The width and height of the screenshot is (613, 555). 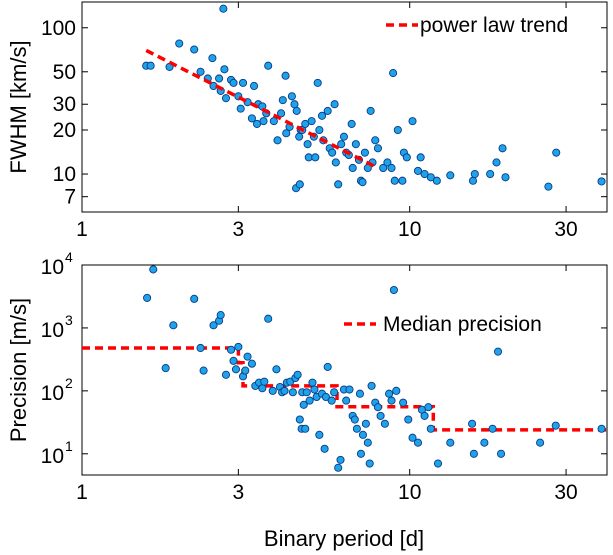 What do you see at coordinates (82, 492) in the screenshot?
I see `precision-x-tick-label: 1` at bounding box center [82, 492].